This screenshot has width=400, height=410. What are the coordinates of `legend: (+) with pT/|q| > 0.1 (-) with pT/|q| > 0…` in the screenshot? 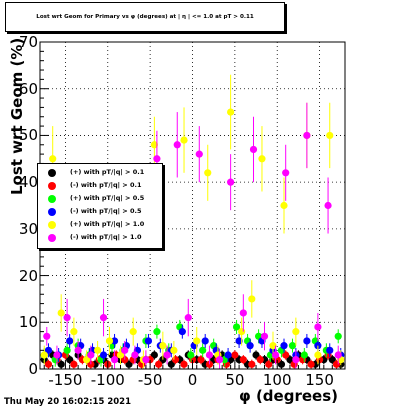 It's located at (100, 206).